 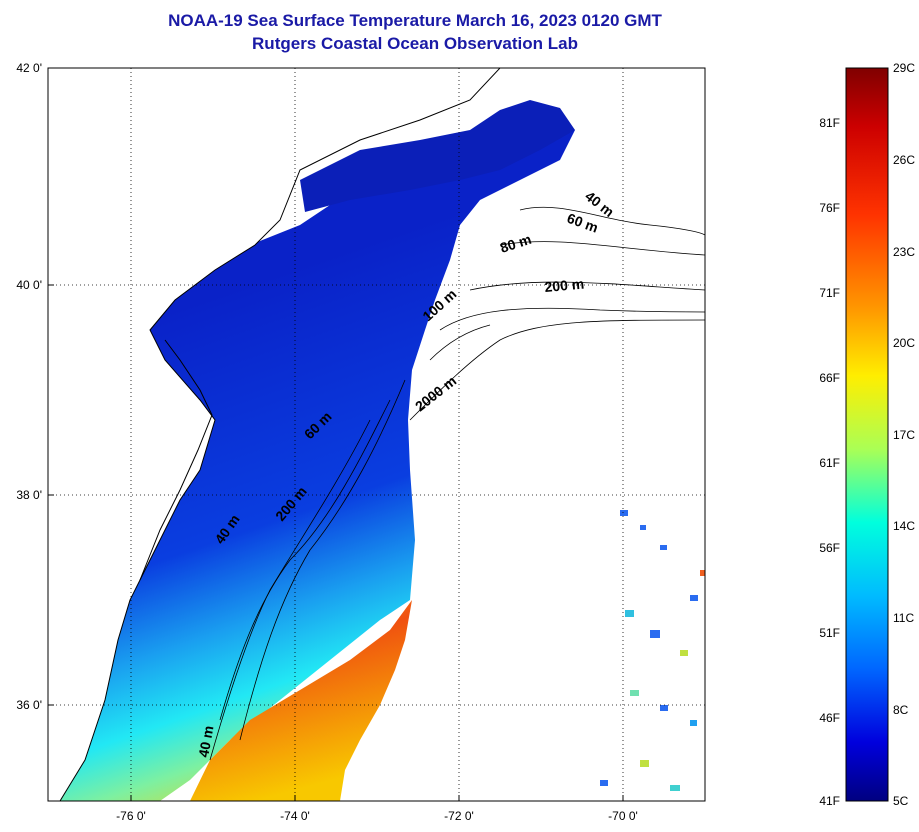 What do you see at coordinates (829, 378) in the screenshot?
I see `colorbar-f-label: 66F` at bounding box center [829, 378].